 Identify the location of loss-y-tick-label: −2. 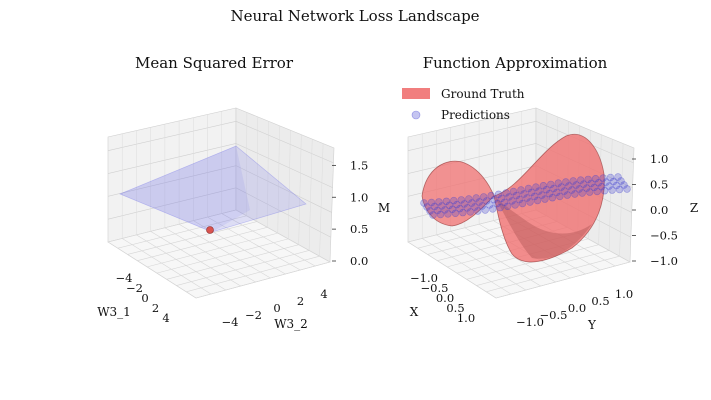
(253, 315).